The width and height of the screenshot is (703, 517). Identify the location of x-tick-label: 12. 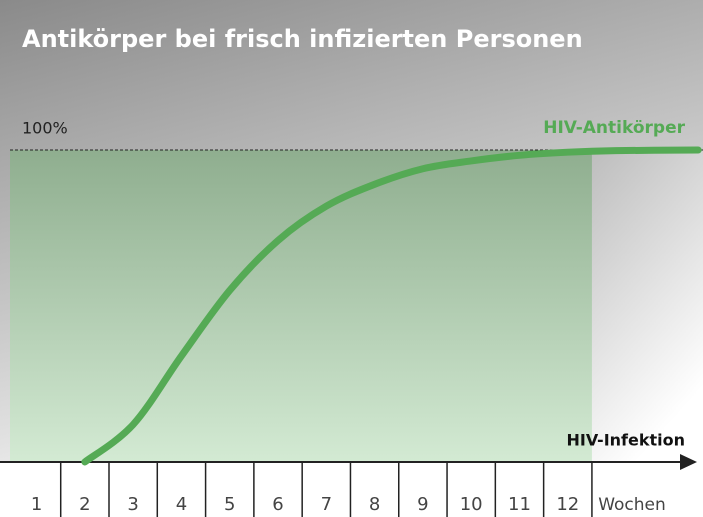
(567, 504).